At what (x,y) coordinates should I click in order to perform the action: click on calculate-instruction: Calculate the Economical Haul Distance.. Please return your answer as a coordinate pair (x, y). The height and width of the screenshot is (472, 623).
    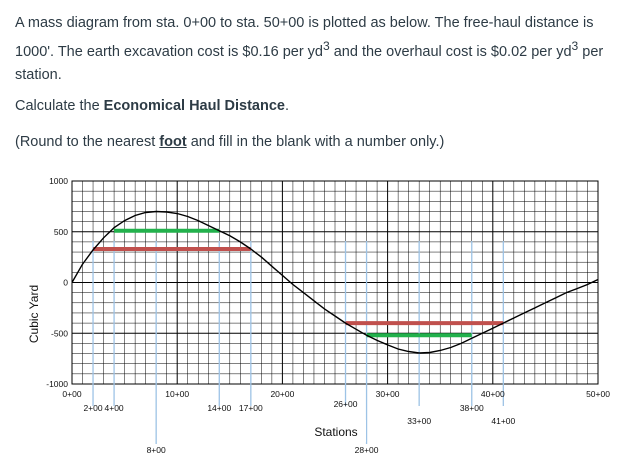
    Looking at the image, I should click on (315, 106).